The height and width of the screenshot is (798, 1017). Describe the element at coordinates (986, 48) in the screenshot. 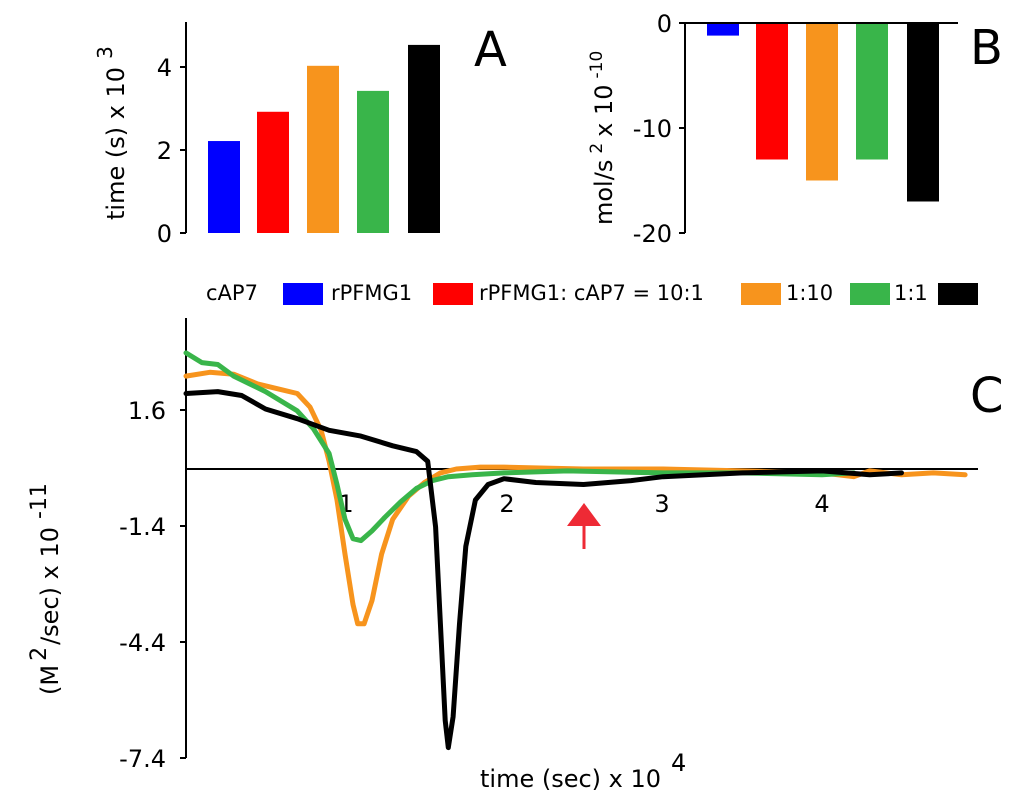

I see `panel-b-label: B` at that location.